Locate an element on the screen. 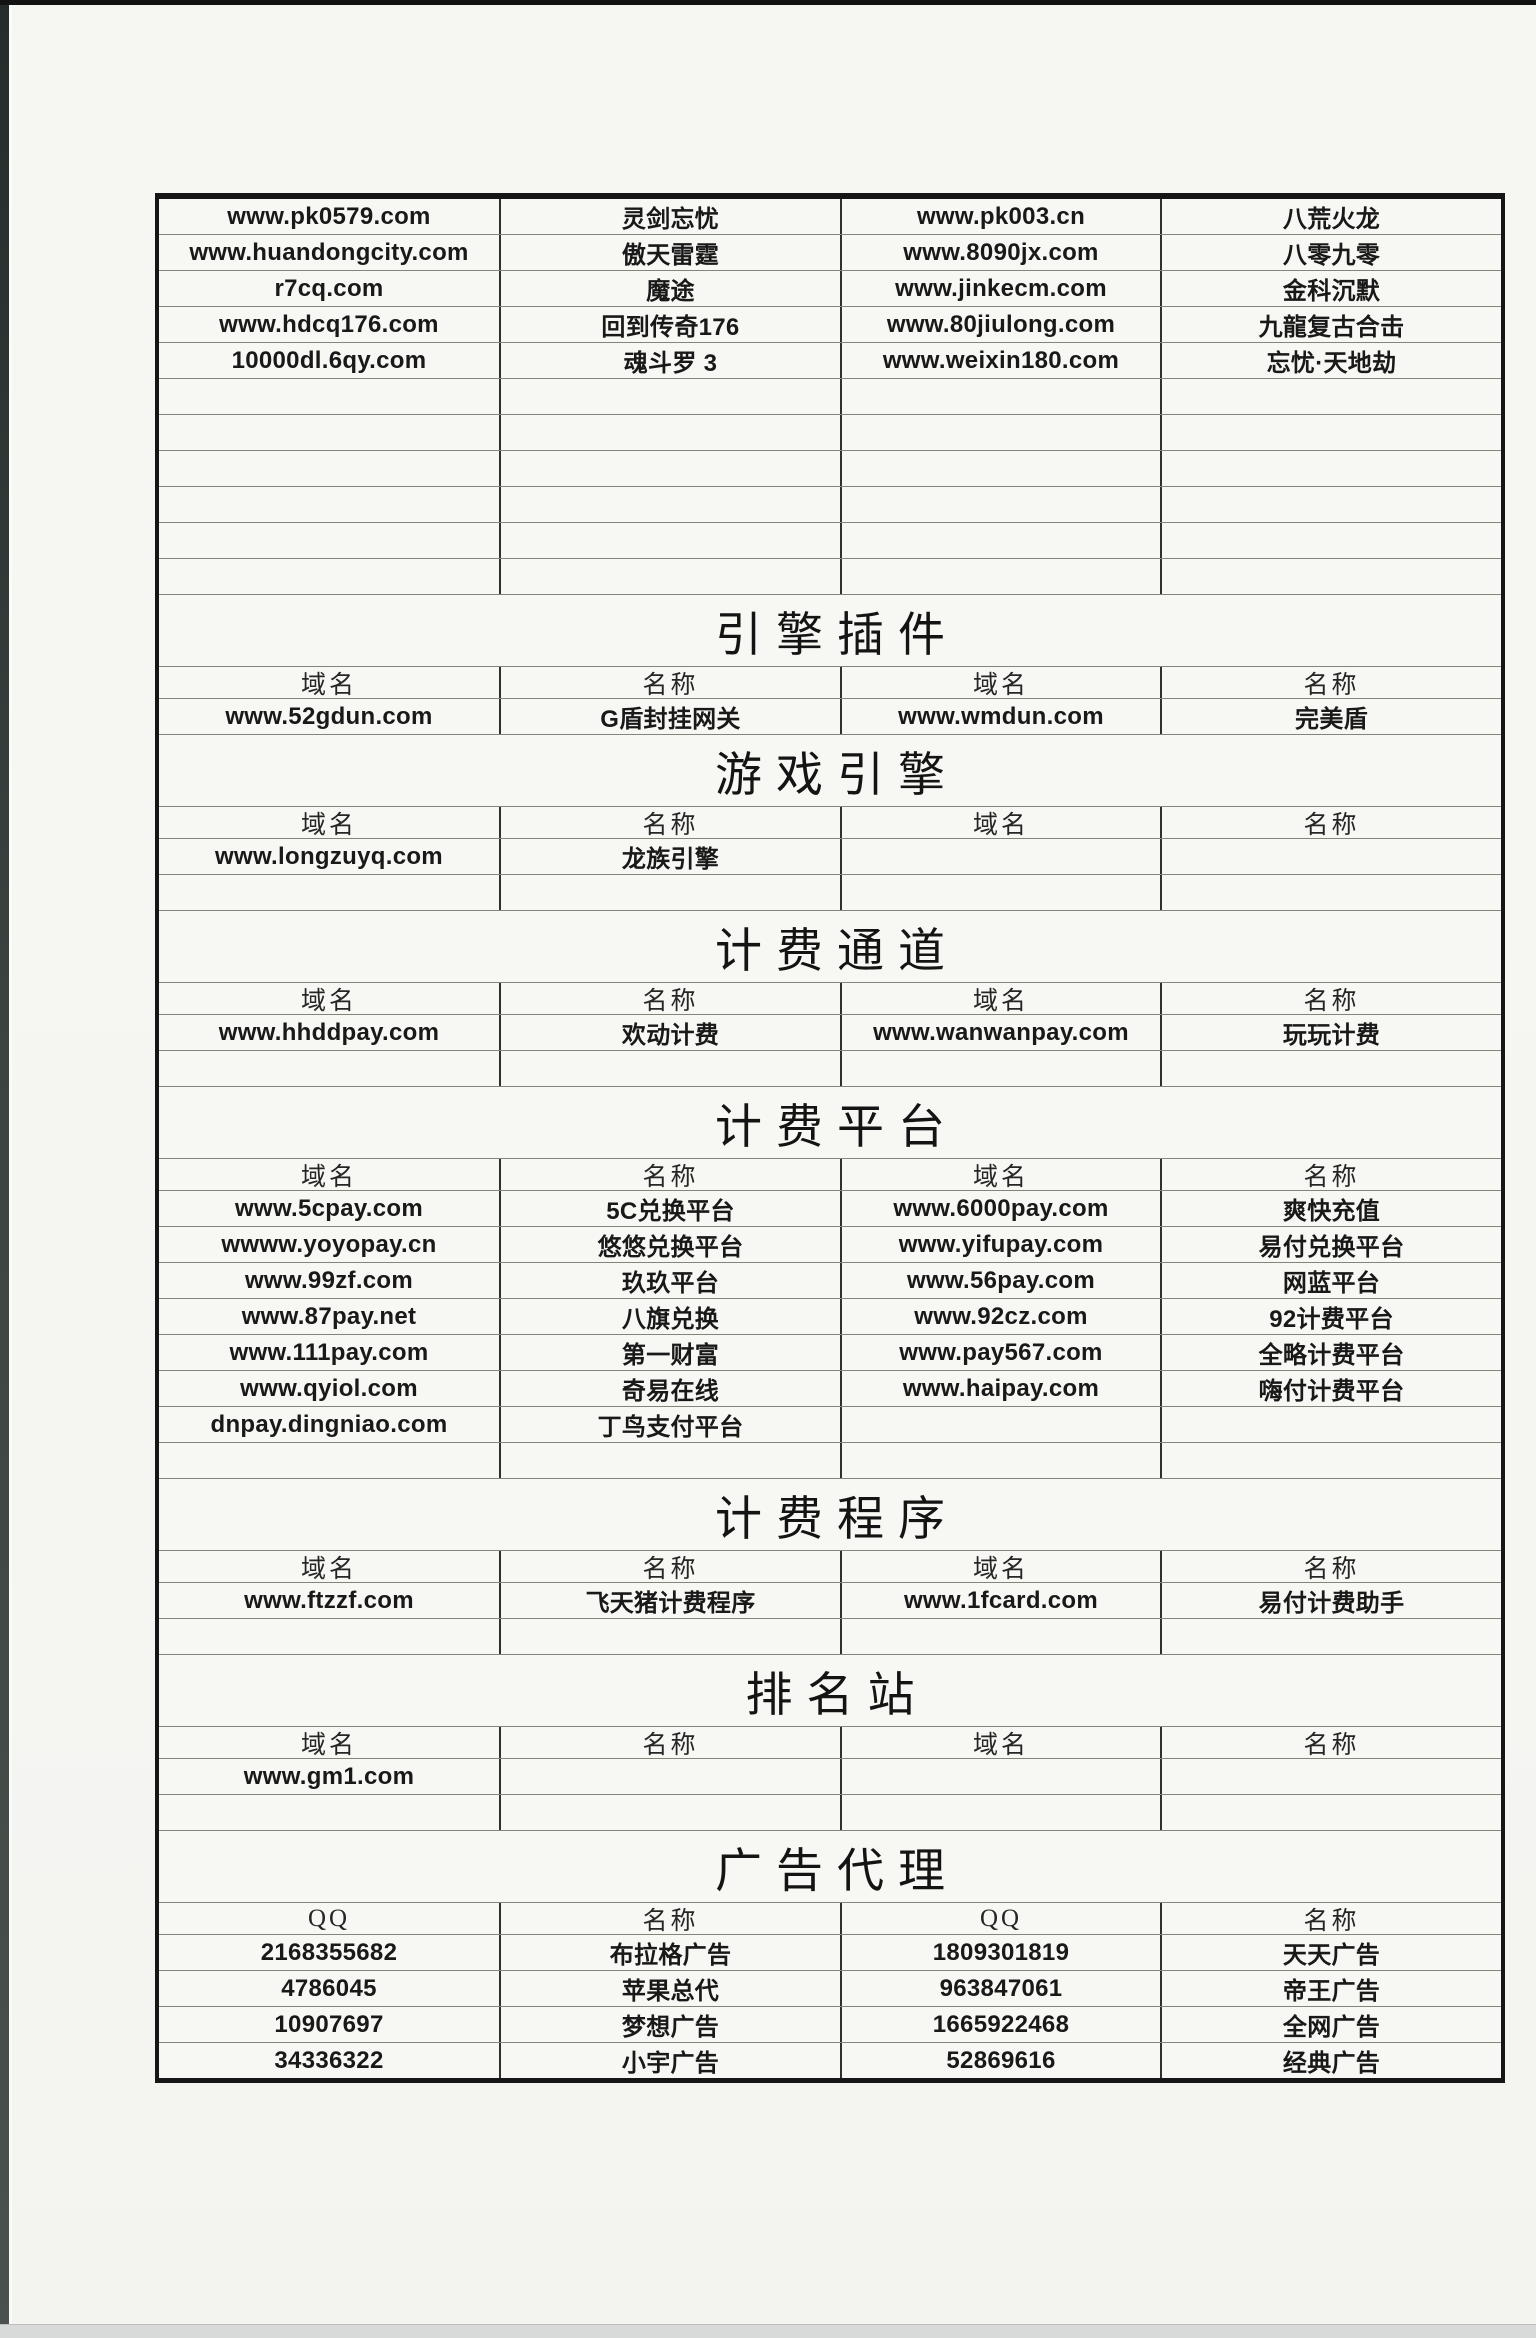 Image resolution: width=1536 pixels, height=2338 pixels. name-cell: 金科沉默 is located at coordinates (1330, 288).